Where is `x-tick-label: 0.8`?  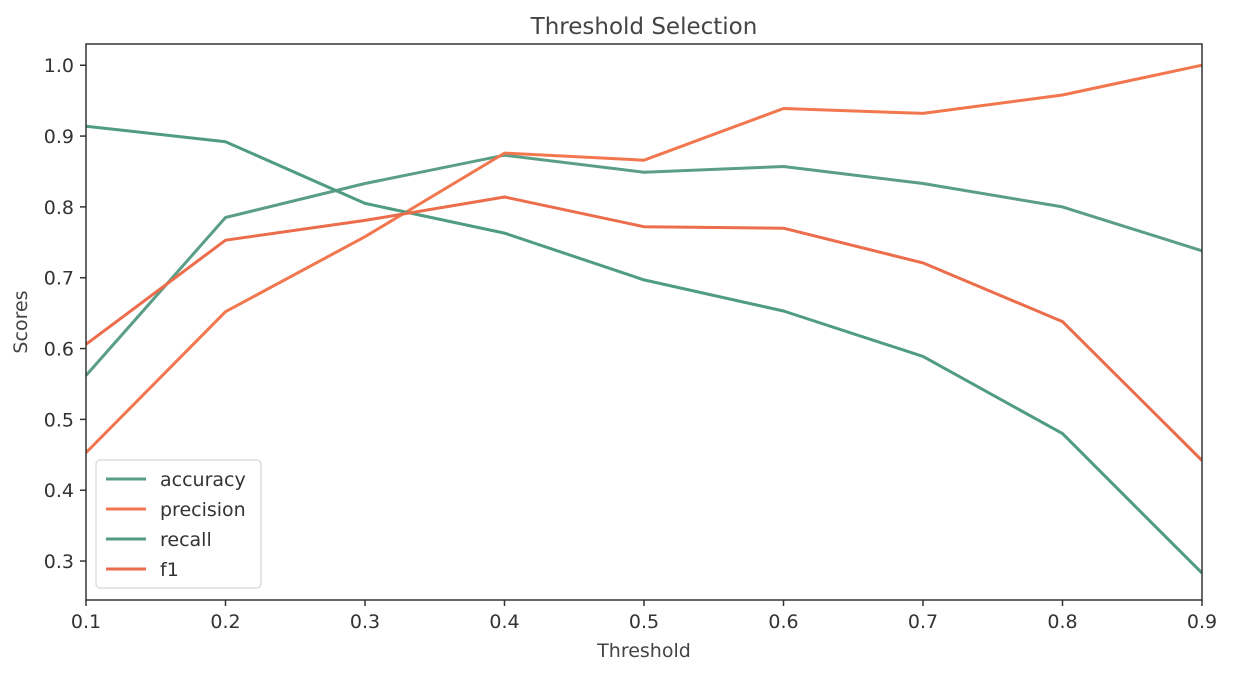
x-tick-label: 0.8 is located at coordinates (1062, 622).